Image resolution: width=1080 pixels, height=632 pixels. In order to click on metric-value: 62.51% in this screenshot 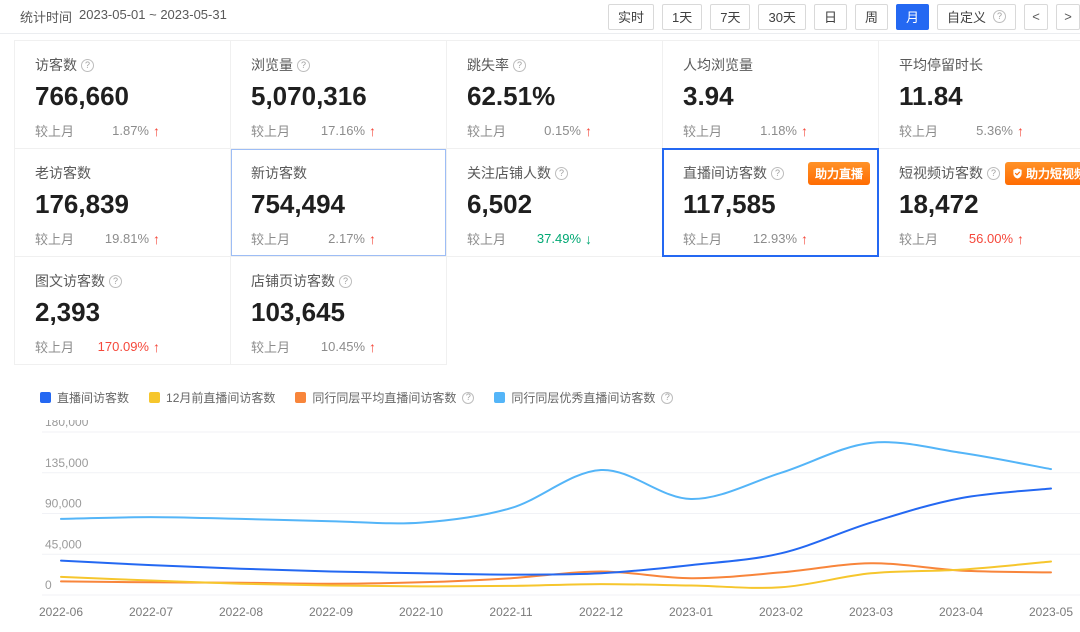, I will do `click(511, 96)`.